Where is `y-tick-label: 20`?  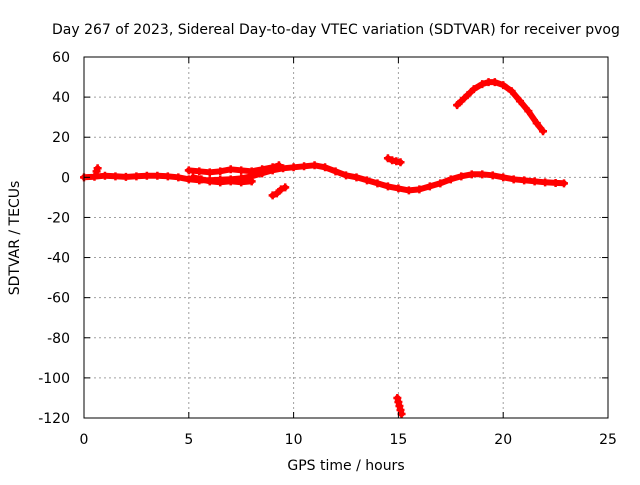 y-tick-label: 20 is located at coordinates (61, 138).